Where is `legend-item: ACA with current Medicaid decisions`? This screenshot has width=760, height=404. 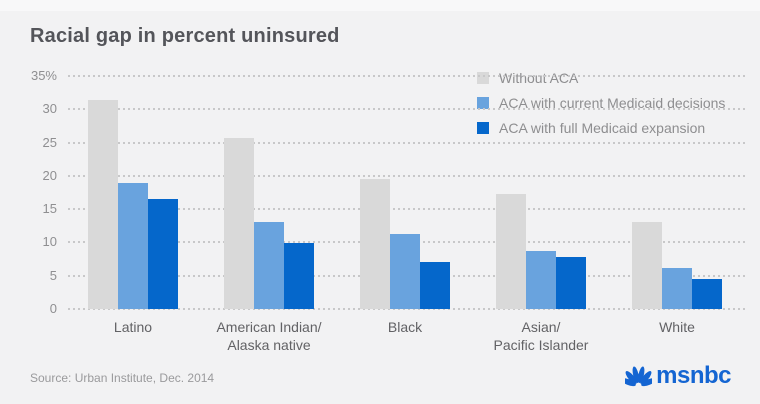
legend-item: ACA with current Medicaid decisions is located at coordinates (601, 102).